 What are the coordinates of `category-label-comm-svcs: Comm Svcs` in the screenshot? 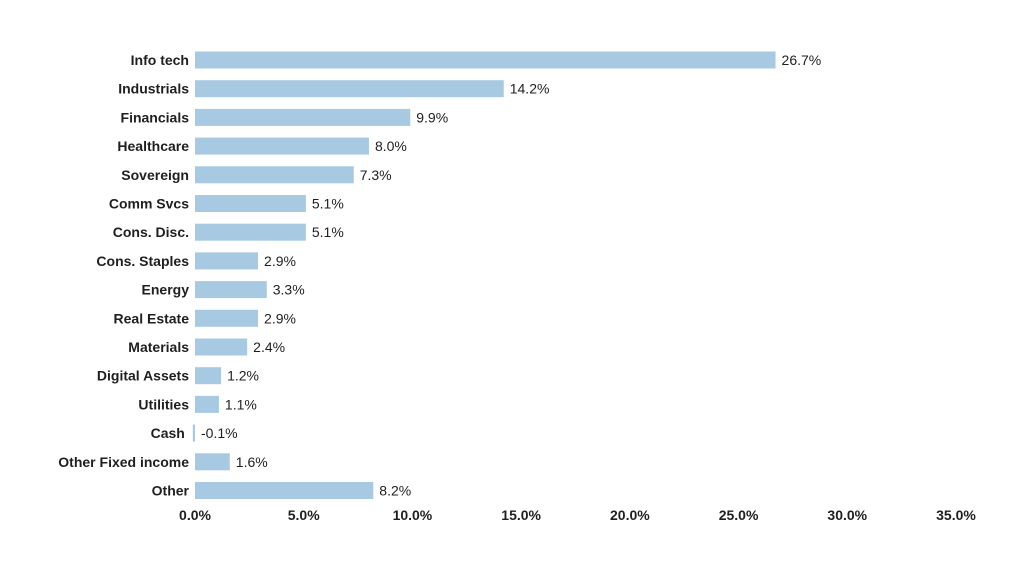 It's located at (149, 204).